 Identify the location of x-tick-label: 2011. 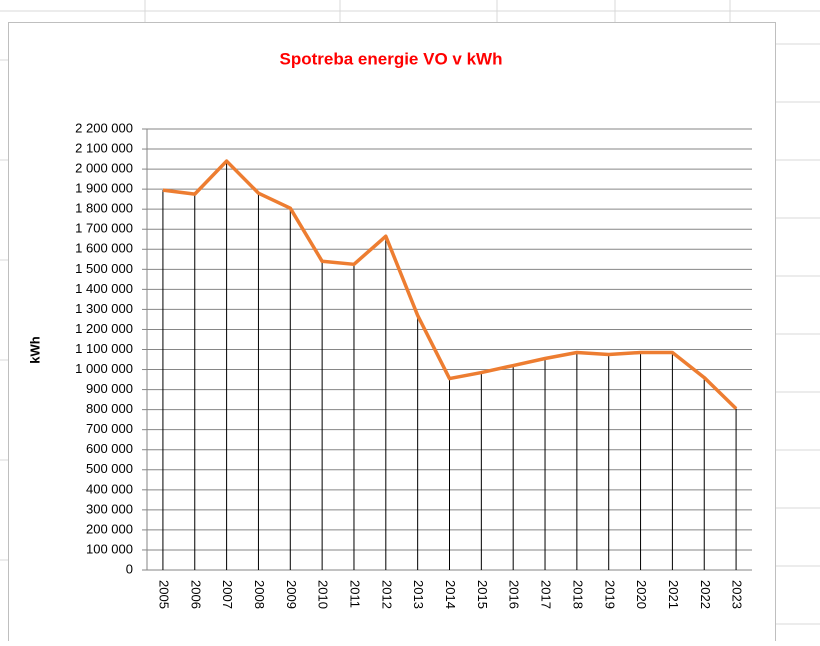
(355, 594).